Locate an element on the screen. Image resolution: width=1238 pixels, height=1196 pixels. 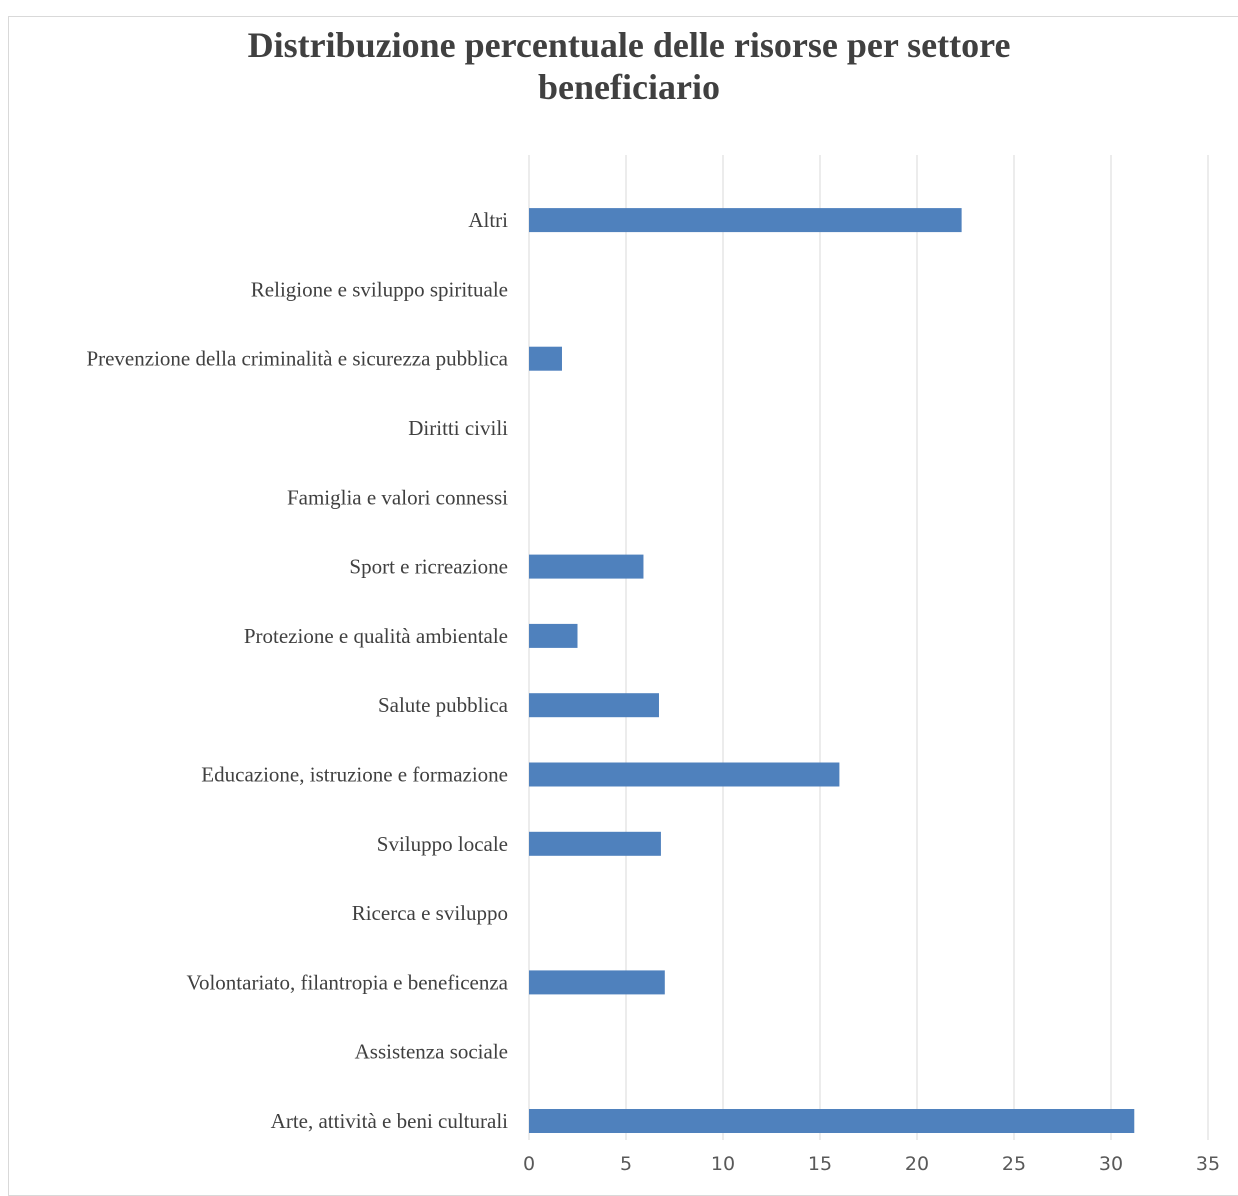
category-label: Volontariato, filantropia e beneficenza is located at coordinates (348, 982).